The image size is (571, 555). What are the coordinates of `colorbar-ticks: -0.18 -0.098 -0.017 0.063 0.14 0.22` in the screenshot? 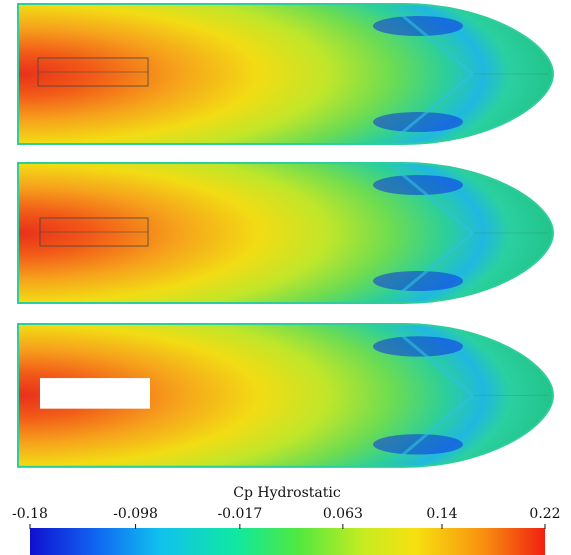 It's located at (286, 517).